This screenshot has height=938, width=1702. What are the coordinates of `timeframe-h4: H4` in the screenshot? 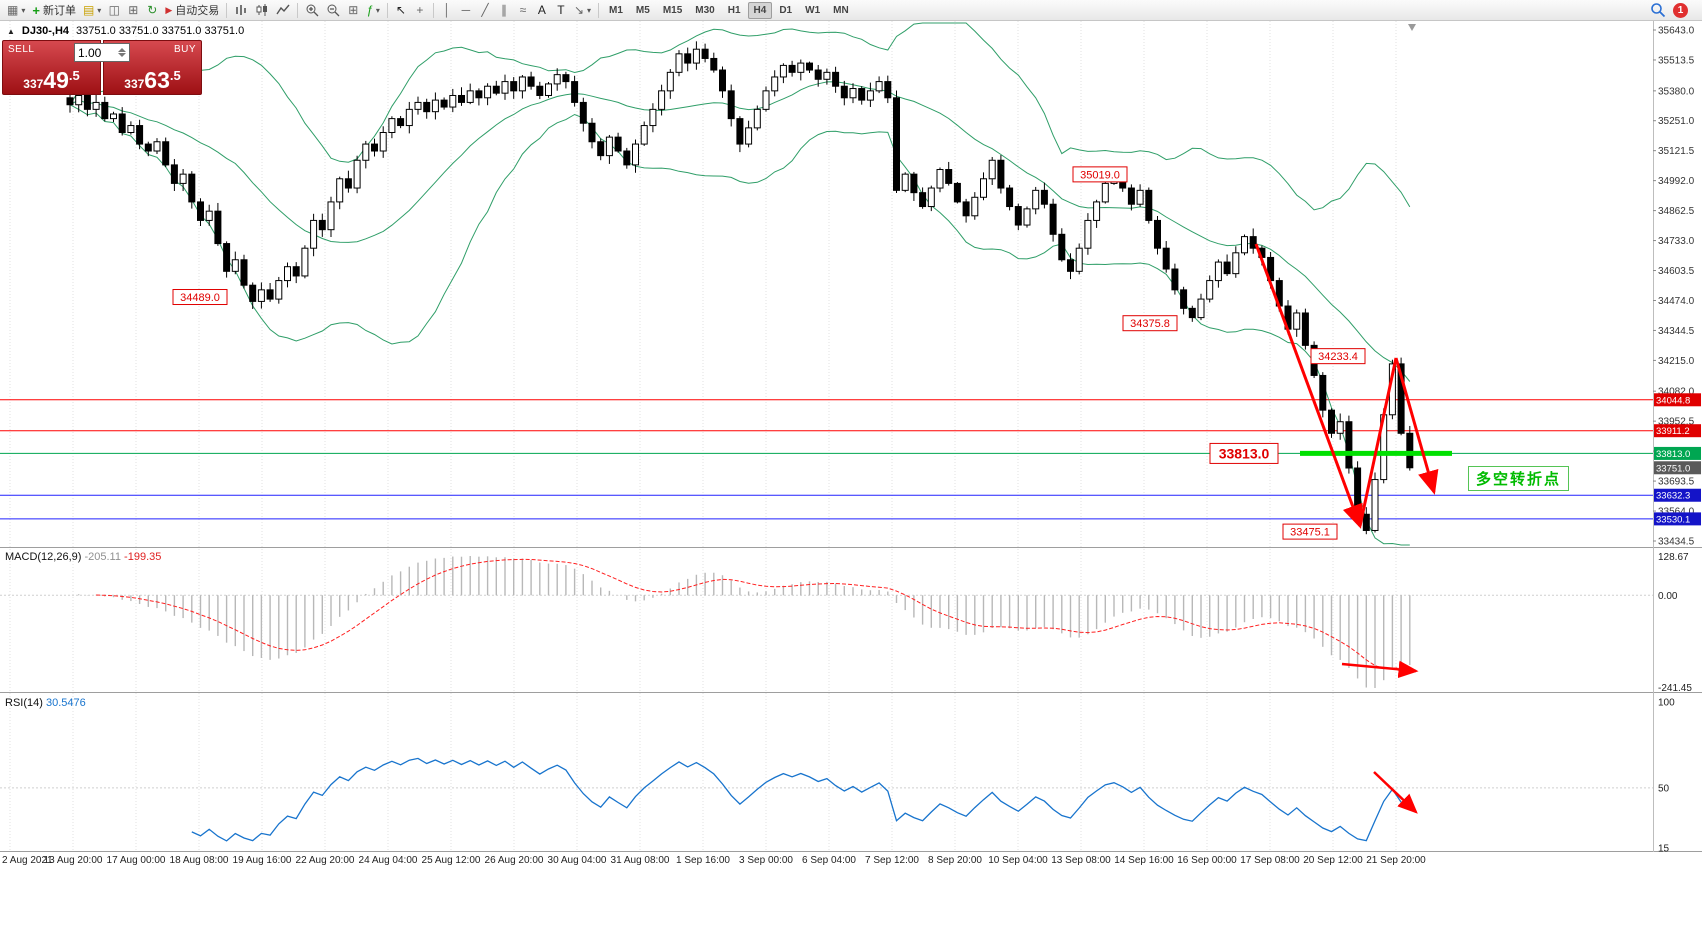 It's located at (760, 10).